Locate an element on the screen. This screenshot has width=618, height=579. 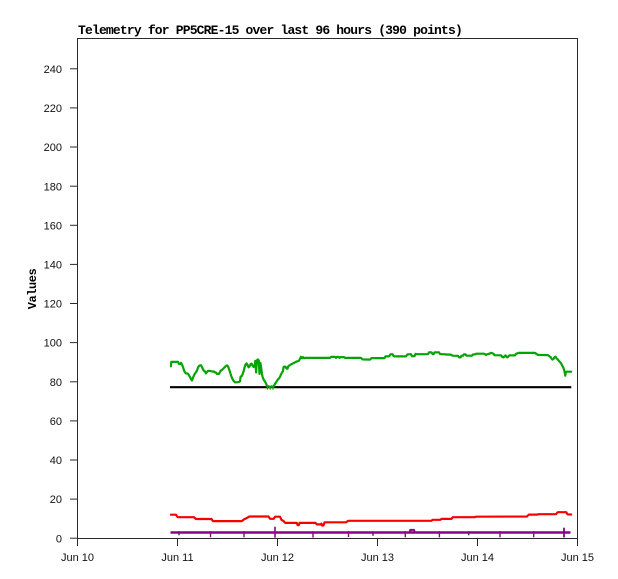
svg-text: 40 is located at coordinates (56, 461).